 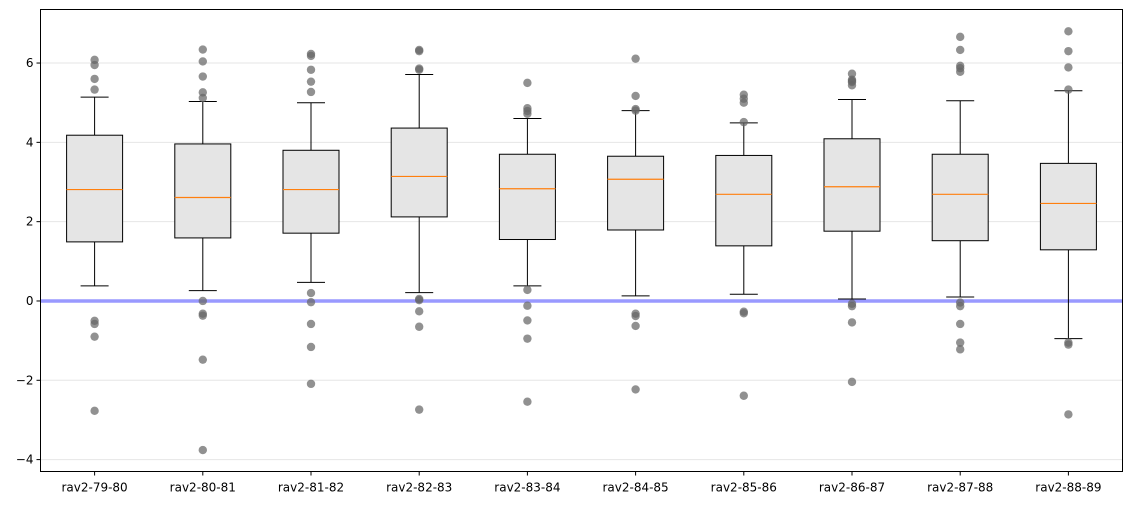 What do you see at coordinates (30, 142) in the screenshot?
I see `y-tick-label: 4` at bounding box center [30, 142].